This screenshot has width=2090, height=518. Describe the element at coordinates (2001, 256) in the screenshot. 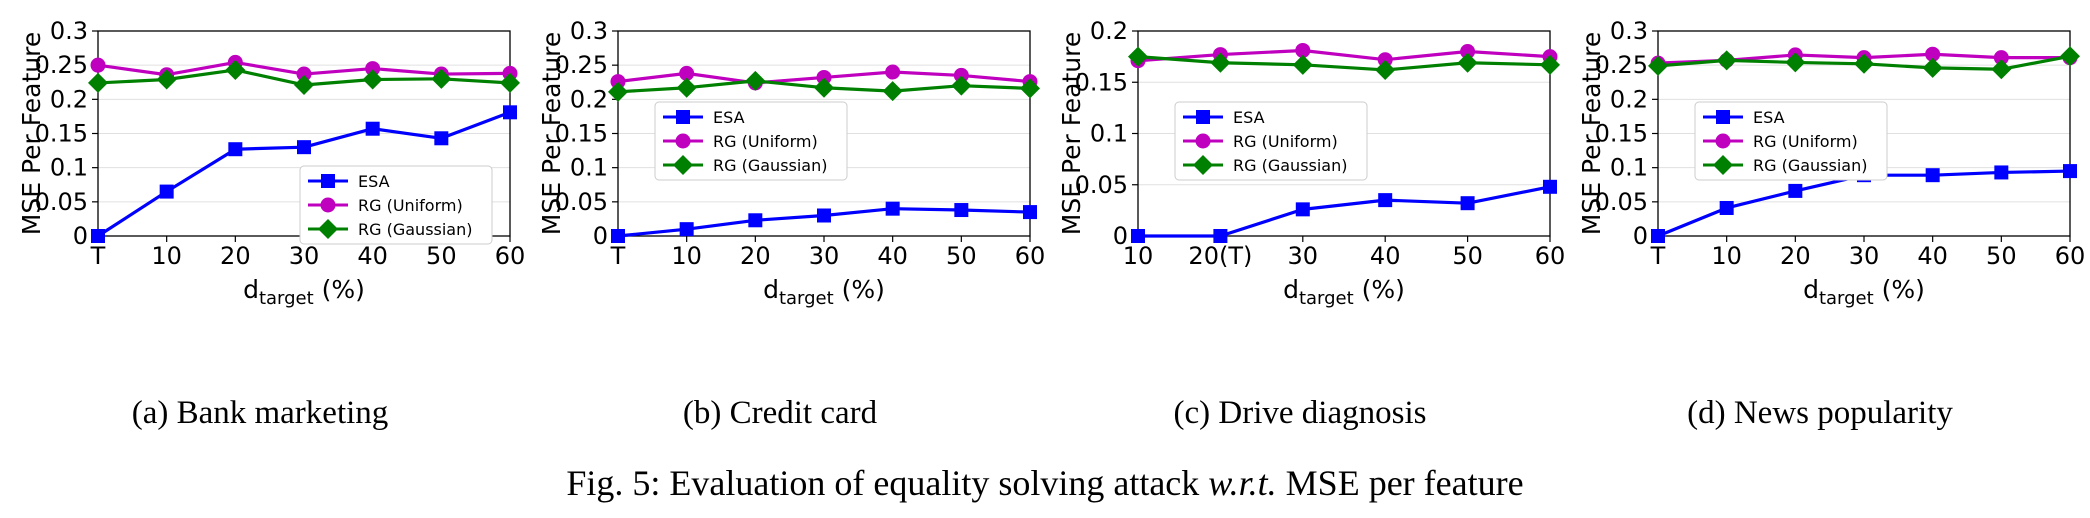

I see `x-tick-label: 50` at that location.